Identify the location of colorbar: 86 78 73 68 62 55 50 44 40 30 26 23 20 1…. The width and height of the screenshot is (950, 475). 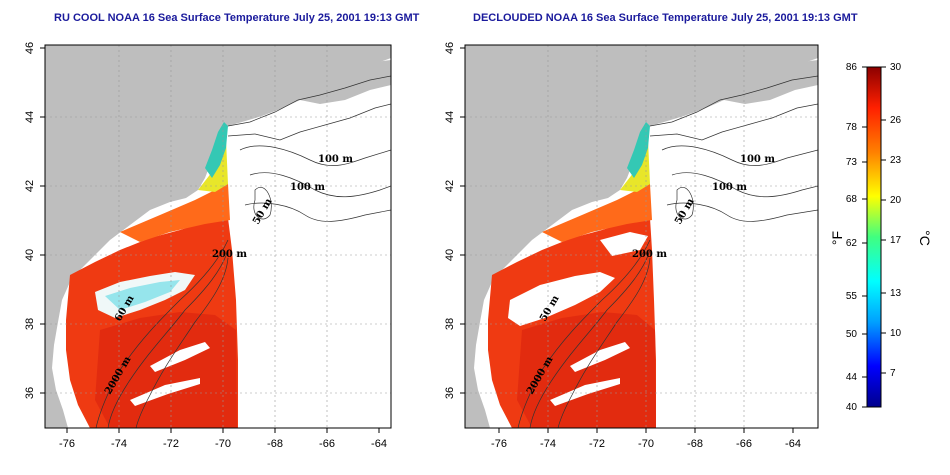
(881, 237).